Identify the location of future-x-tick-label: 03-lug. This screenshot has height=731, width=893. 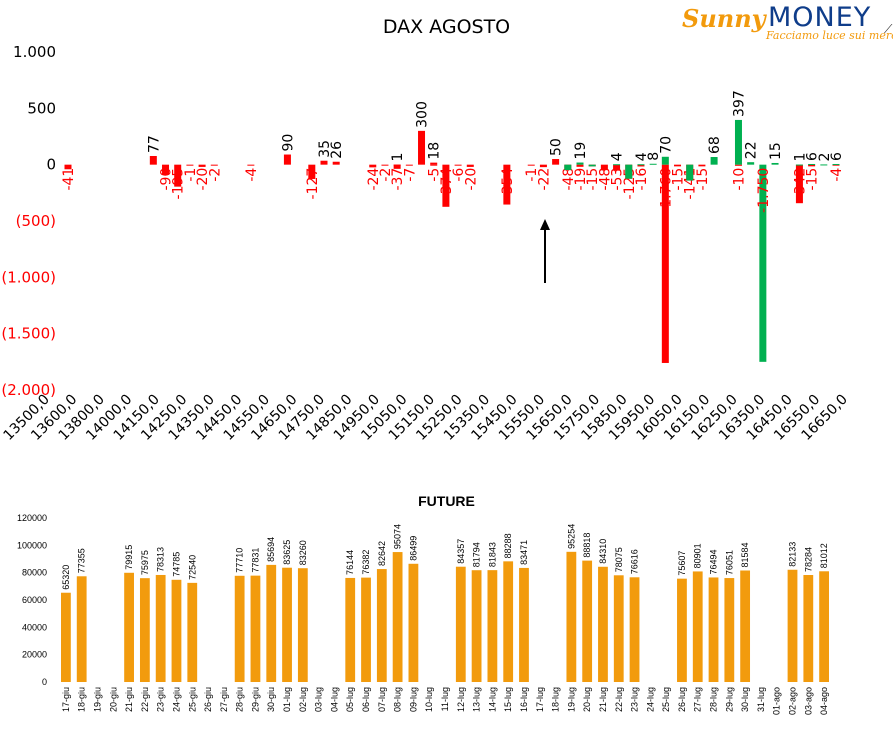
(319, 699).